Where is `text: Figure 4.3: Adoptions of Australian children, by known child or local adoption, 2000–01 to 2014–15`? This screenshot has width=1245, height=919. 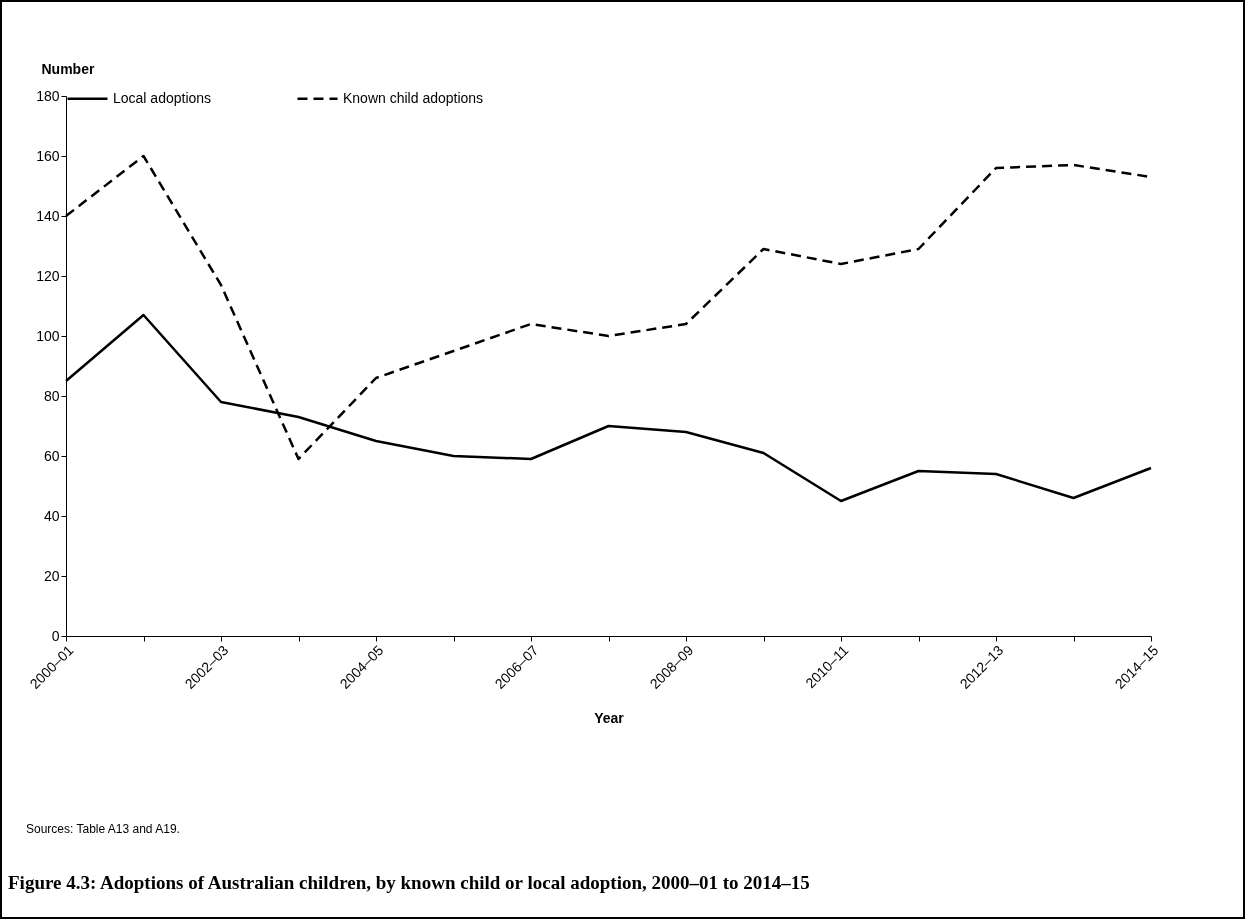 text: Figure 4.3: Adoptions of Australian children, by known child or local adoption, 2000–01 to 2014–15 is located at coordinates (409, 883).